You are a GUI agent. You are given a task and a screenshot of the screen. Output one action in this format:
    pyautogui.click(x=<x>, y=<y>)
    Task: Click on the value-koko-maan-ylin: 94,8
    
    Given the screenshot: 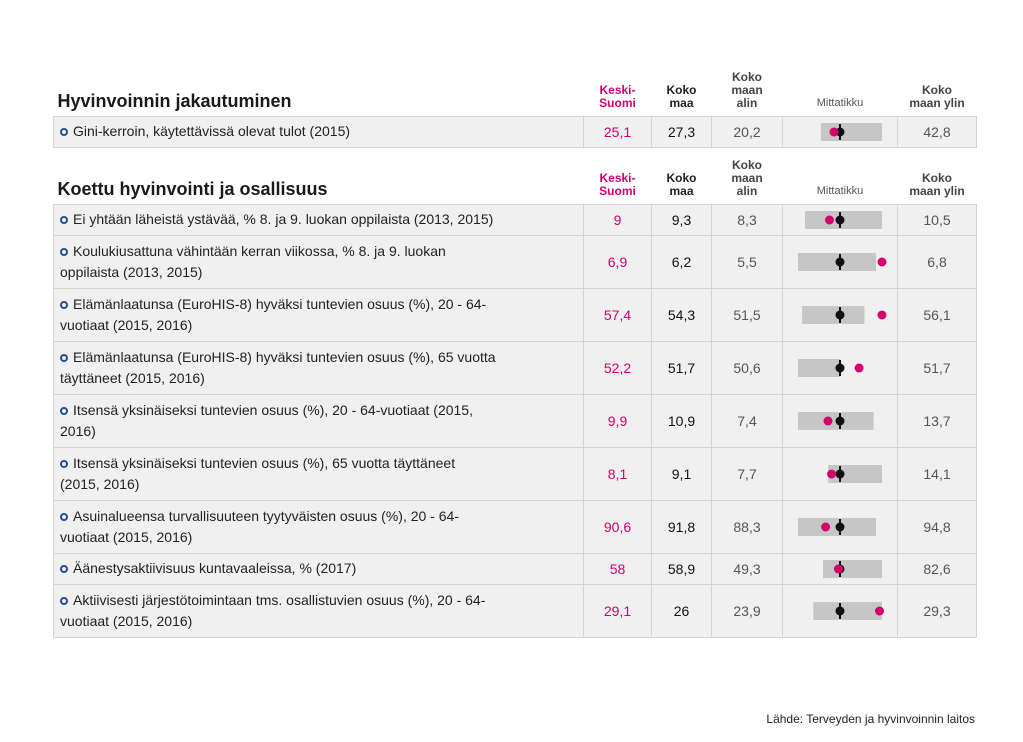 What is the action you would take?
    pyautogui.click(x=937, y=526)
    